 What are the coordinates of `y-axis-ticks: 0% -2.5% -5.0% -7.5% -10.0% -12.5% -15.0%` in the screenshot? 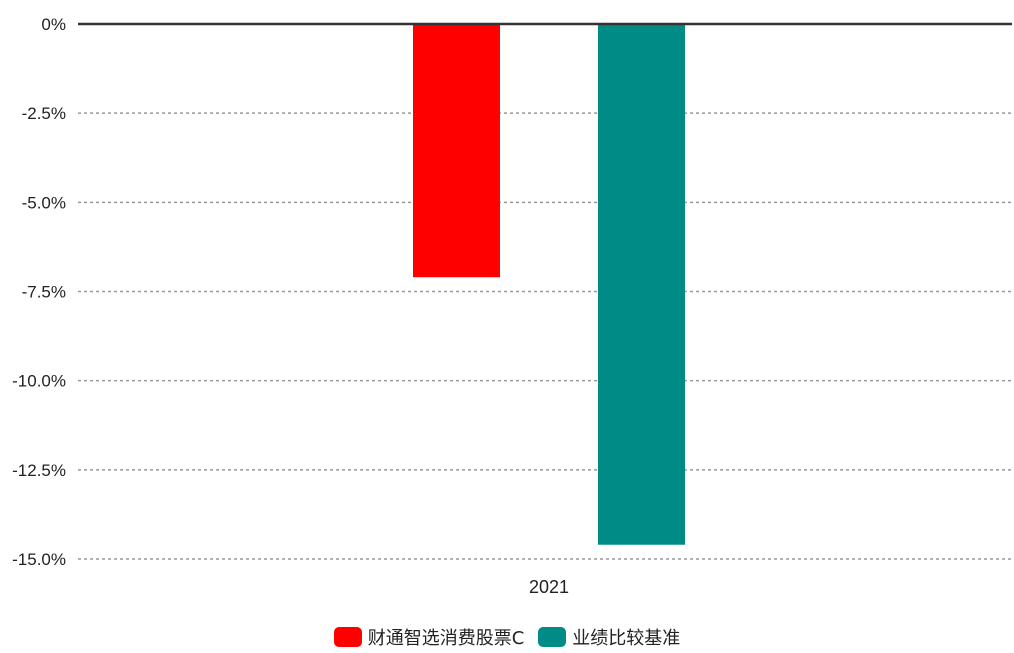 It's located at (39, 292).